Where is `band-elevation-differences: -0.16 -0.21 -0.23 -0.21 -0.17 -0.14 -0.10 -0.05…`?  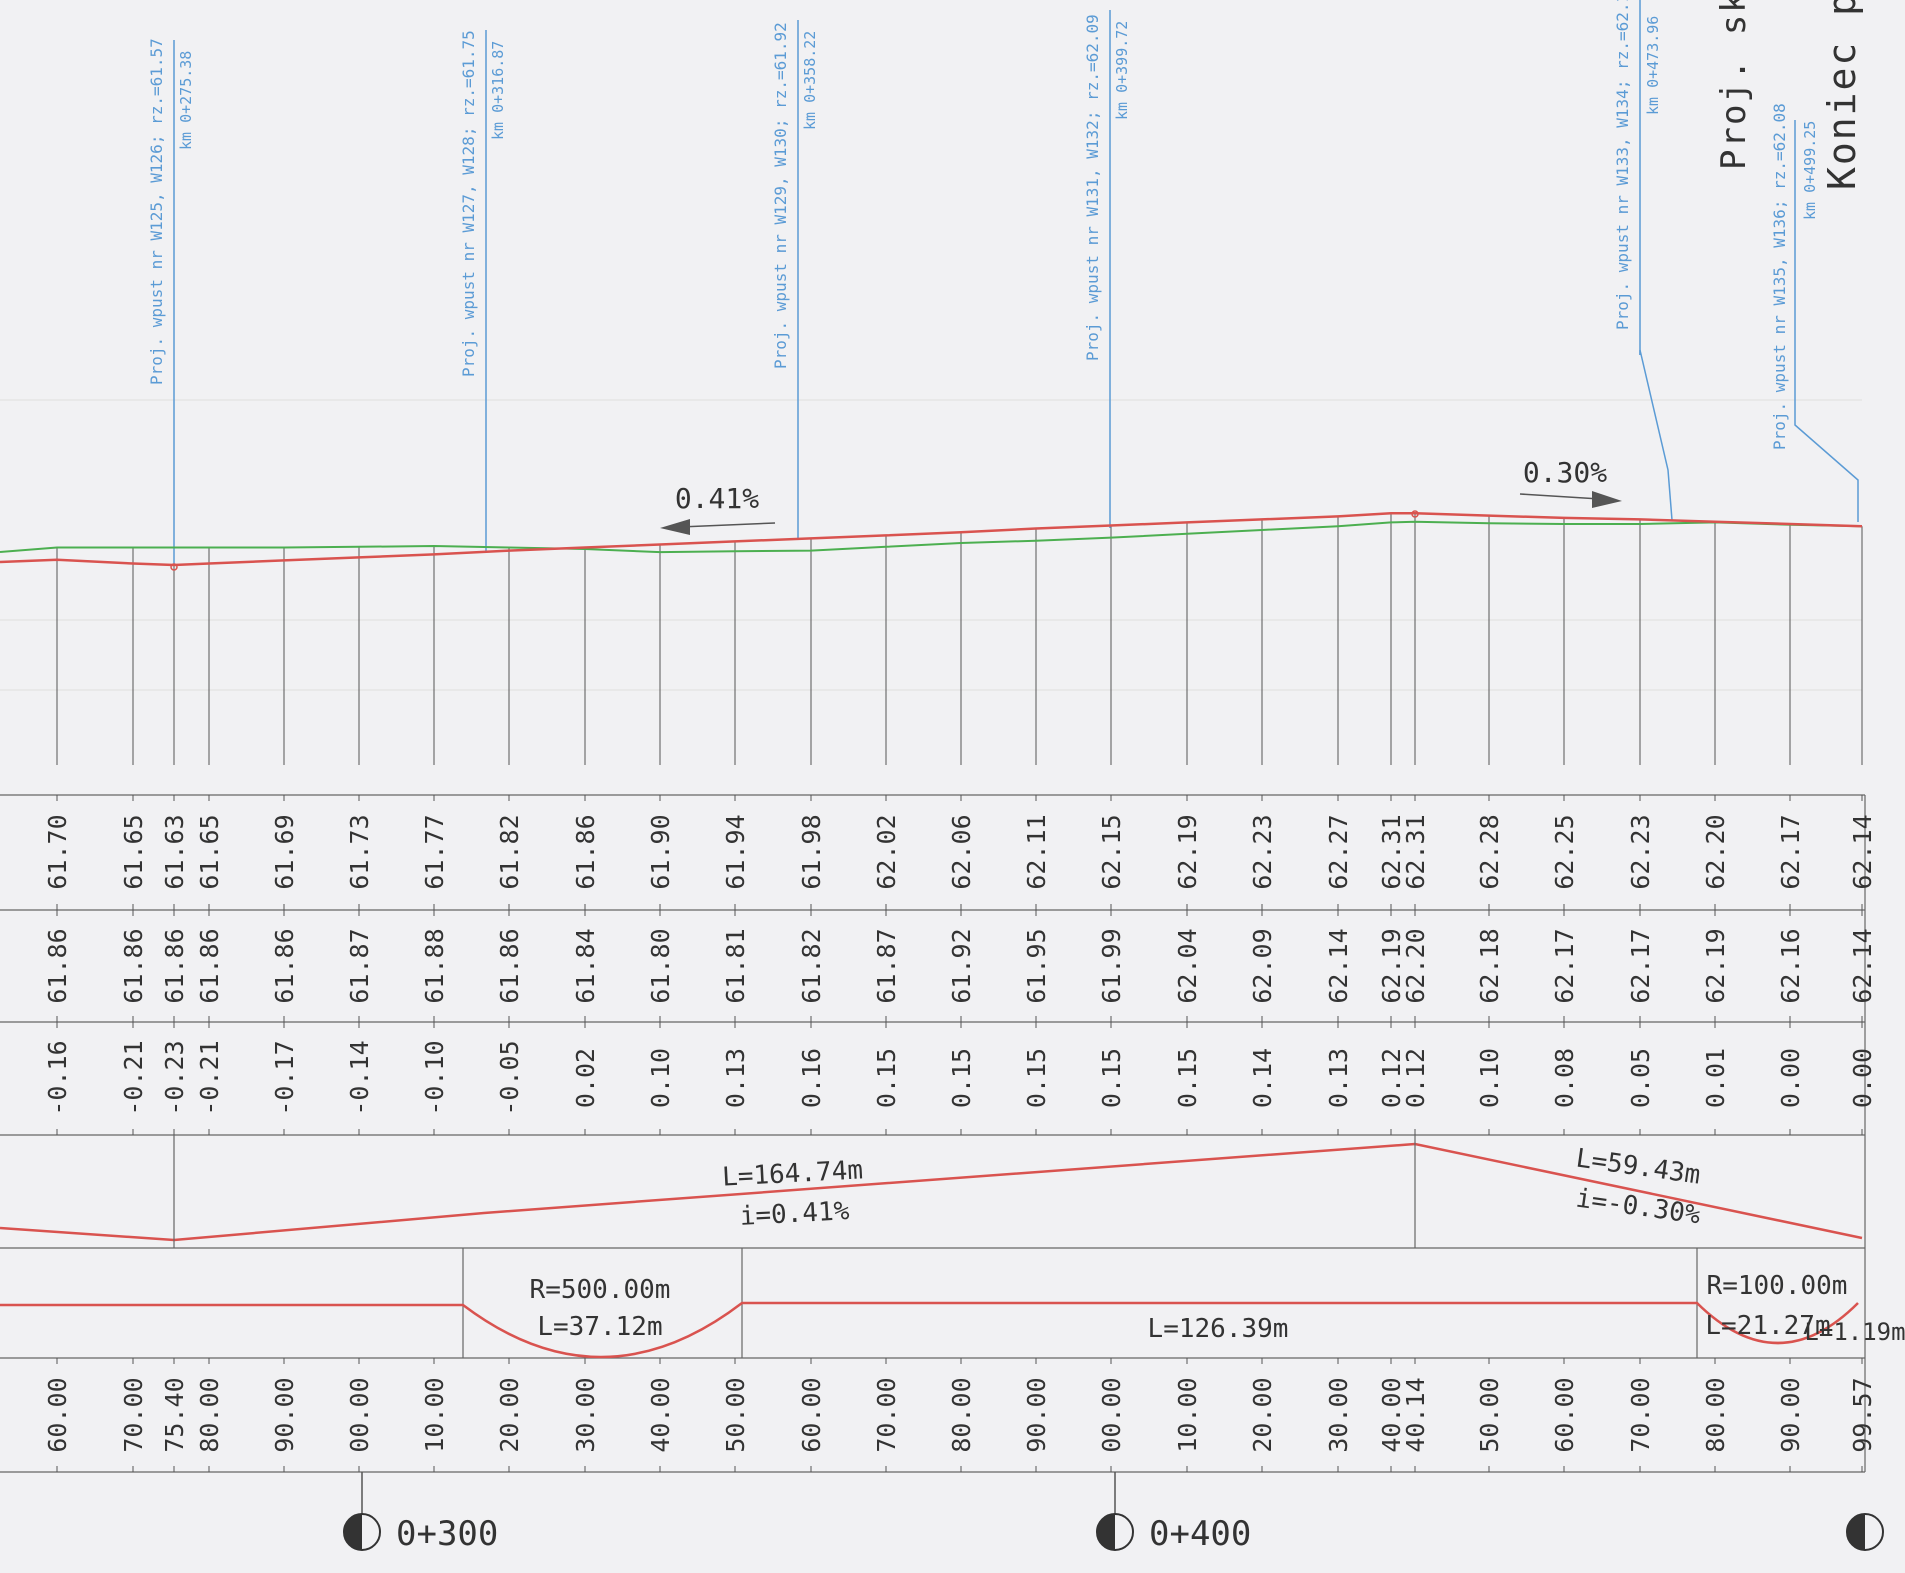
band-elevation-differences: -0.16 -0.21 -0.23 -0.21 -0.17 -0.14 -0.10 -0.05… is located at coordinates (960, 1078).